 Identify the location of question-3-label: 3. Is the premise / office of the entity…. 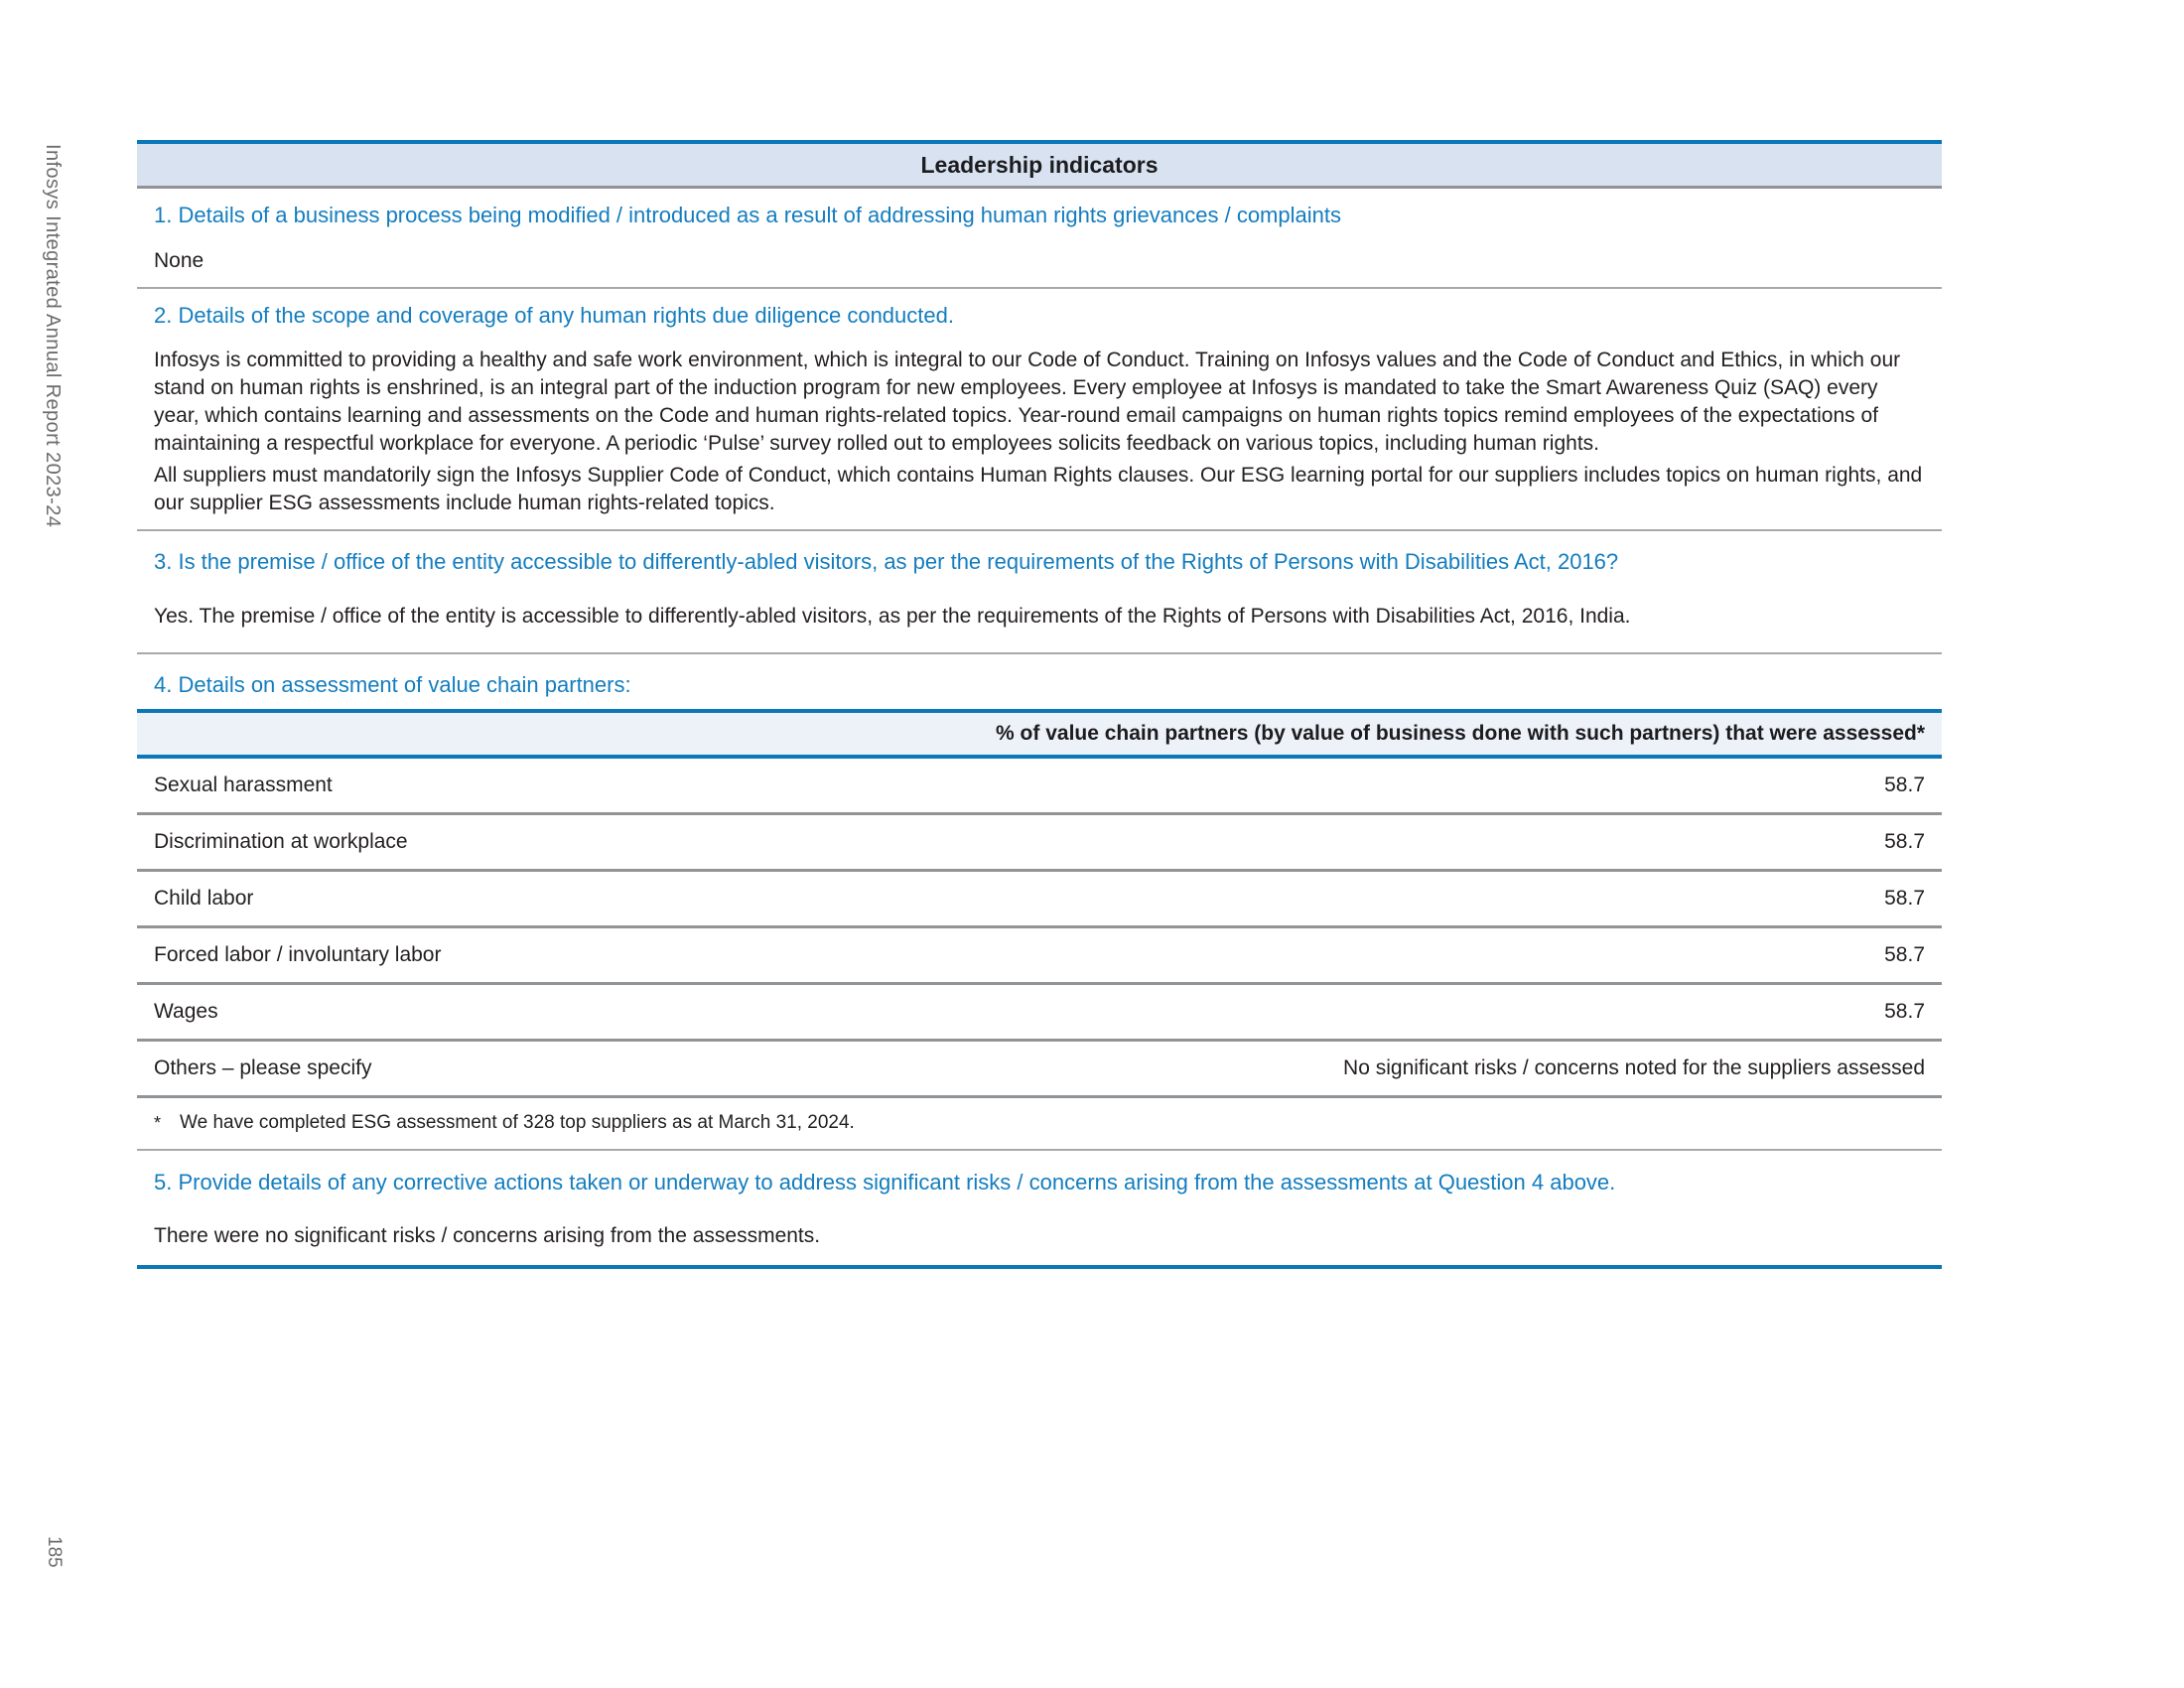
(886, 561).